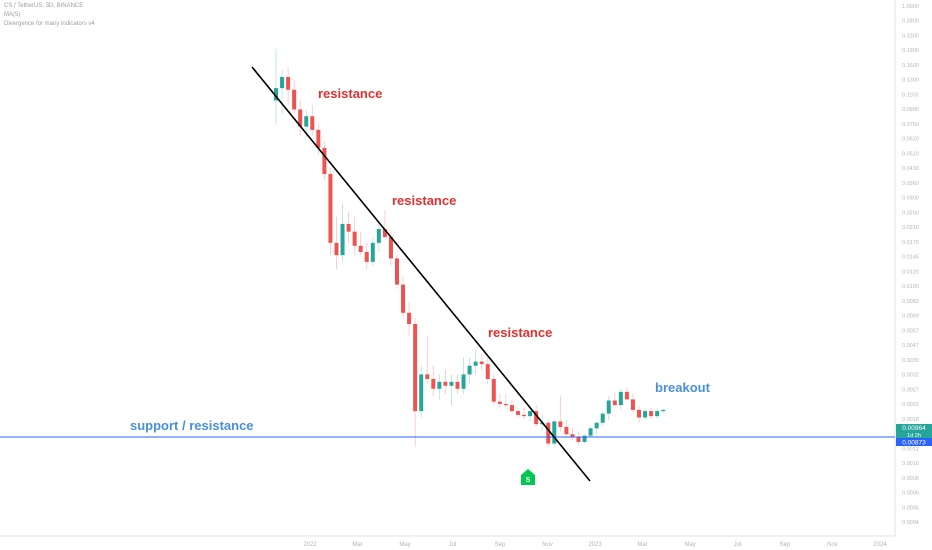 The image size is (932, 550). I want to click on current-price-tag: 0.00964 1d 2h, so click(914, 431).